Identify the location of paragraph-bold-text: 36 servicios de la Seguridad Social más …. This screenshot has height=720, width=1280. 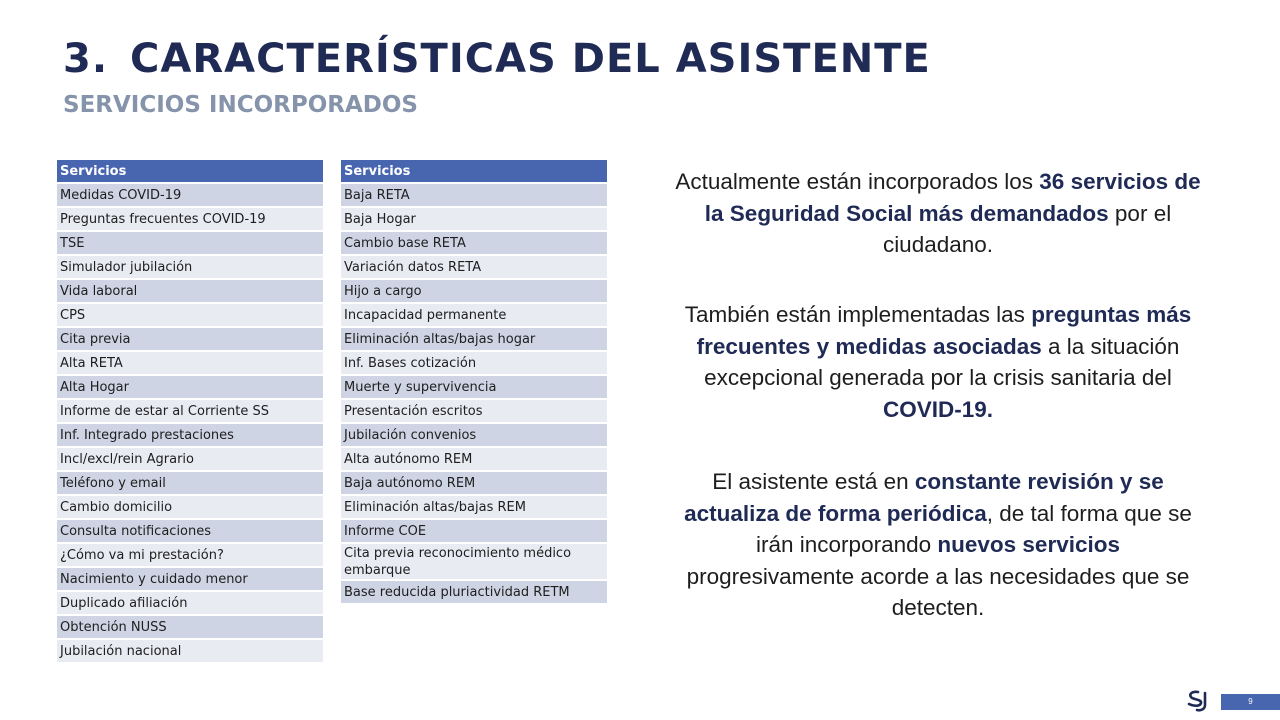
(952, 197).